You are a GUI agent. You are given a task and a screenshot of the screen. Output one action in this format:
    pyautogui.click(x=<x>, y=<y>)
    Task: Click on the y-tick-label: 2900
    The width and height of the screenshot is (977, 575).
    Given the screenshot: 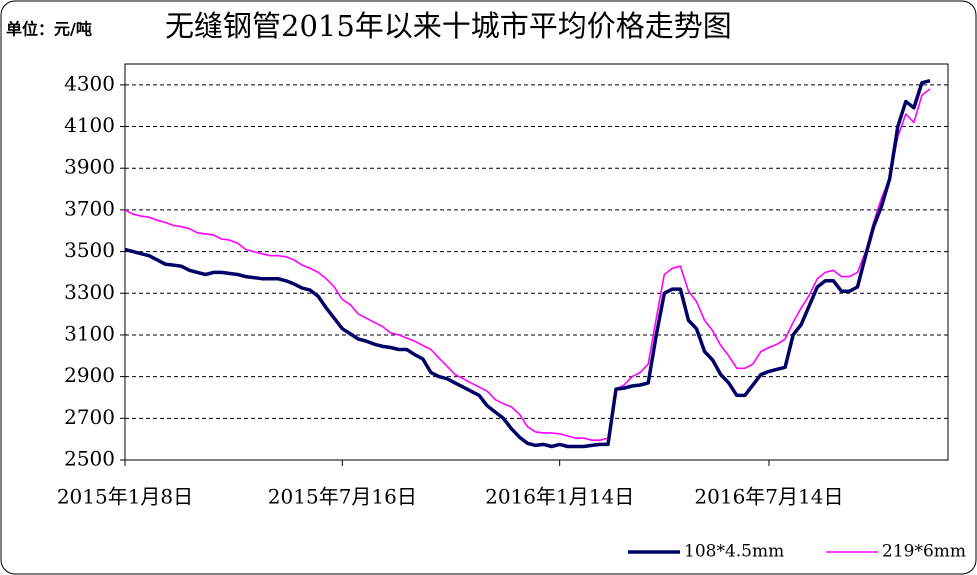 What is the action you would take?
    pyautogui.click(x=89, y=375)
    